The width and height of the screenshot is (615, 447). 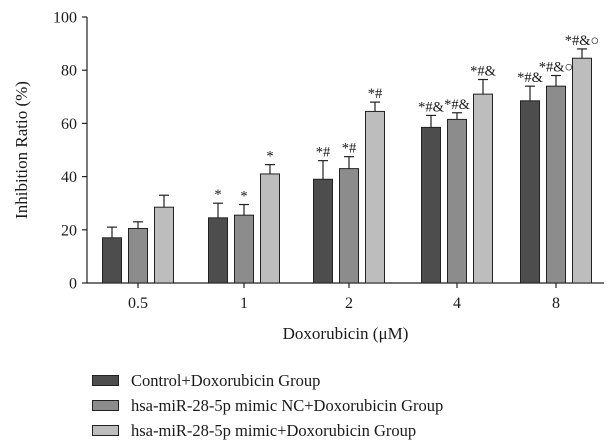 I want to click on legend-label: Control+Doxorubicin Group, so click(x=226, y=380).